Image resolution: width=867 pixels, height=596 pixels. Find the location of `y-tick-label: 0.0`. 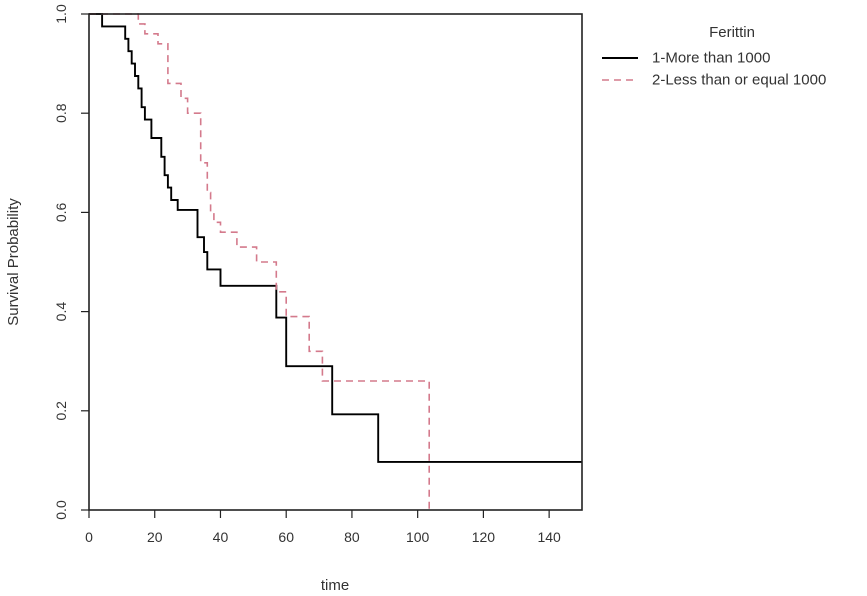

y-tick-label: 0.0 is located at coordinates (61, 510).